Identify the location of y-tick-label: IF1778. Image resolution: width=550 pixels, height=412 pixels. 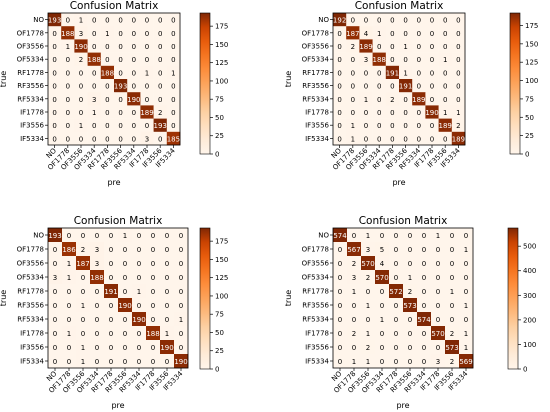
(32, 334).